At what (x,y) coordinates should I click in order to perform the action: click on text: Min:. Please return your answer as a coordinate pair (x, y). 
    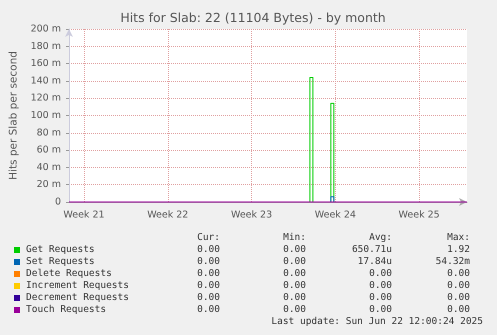
    Looking at the image, I should click on (294, 238).